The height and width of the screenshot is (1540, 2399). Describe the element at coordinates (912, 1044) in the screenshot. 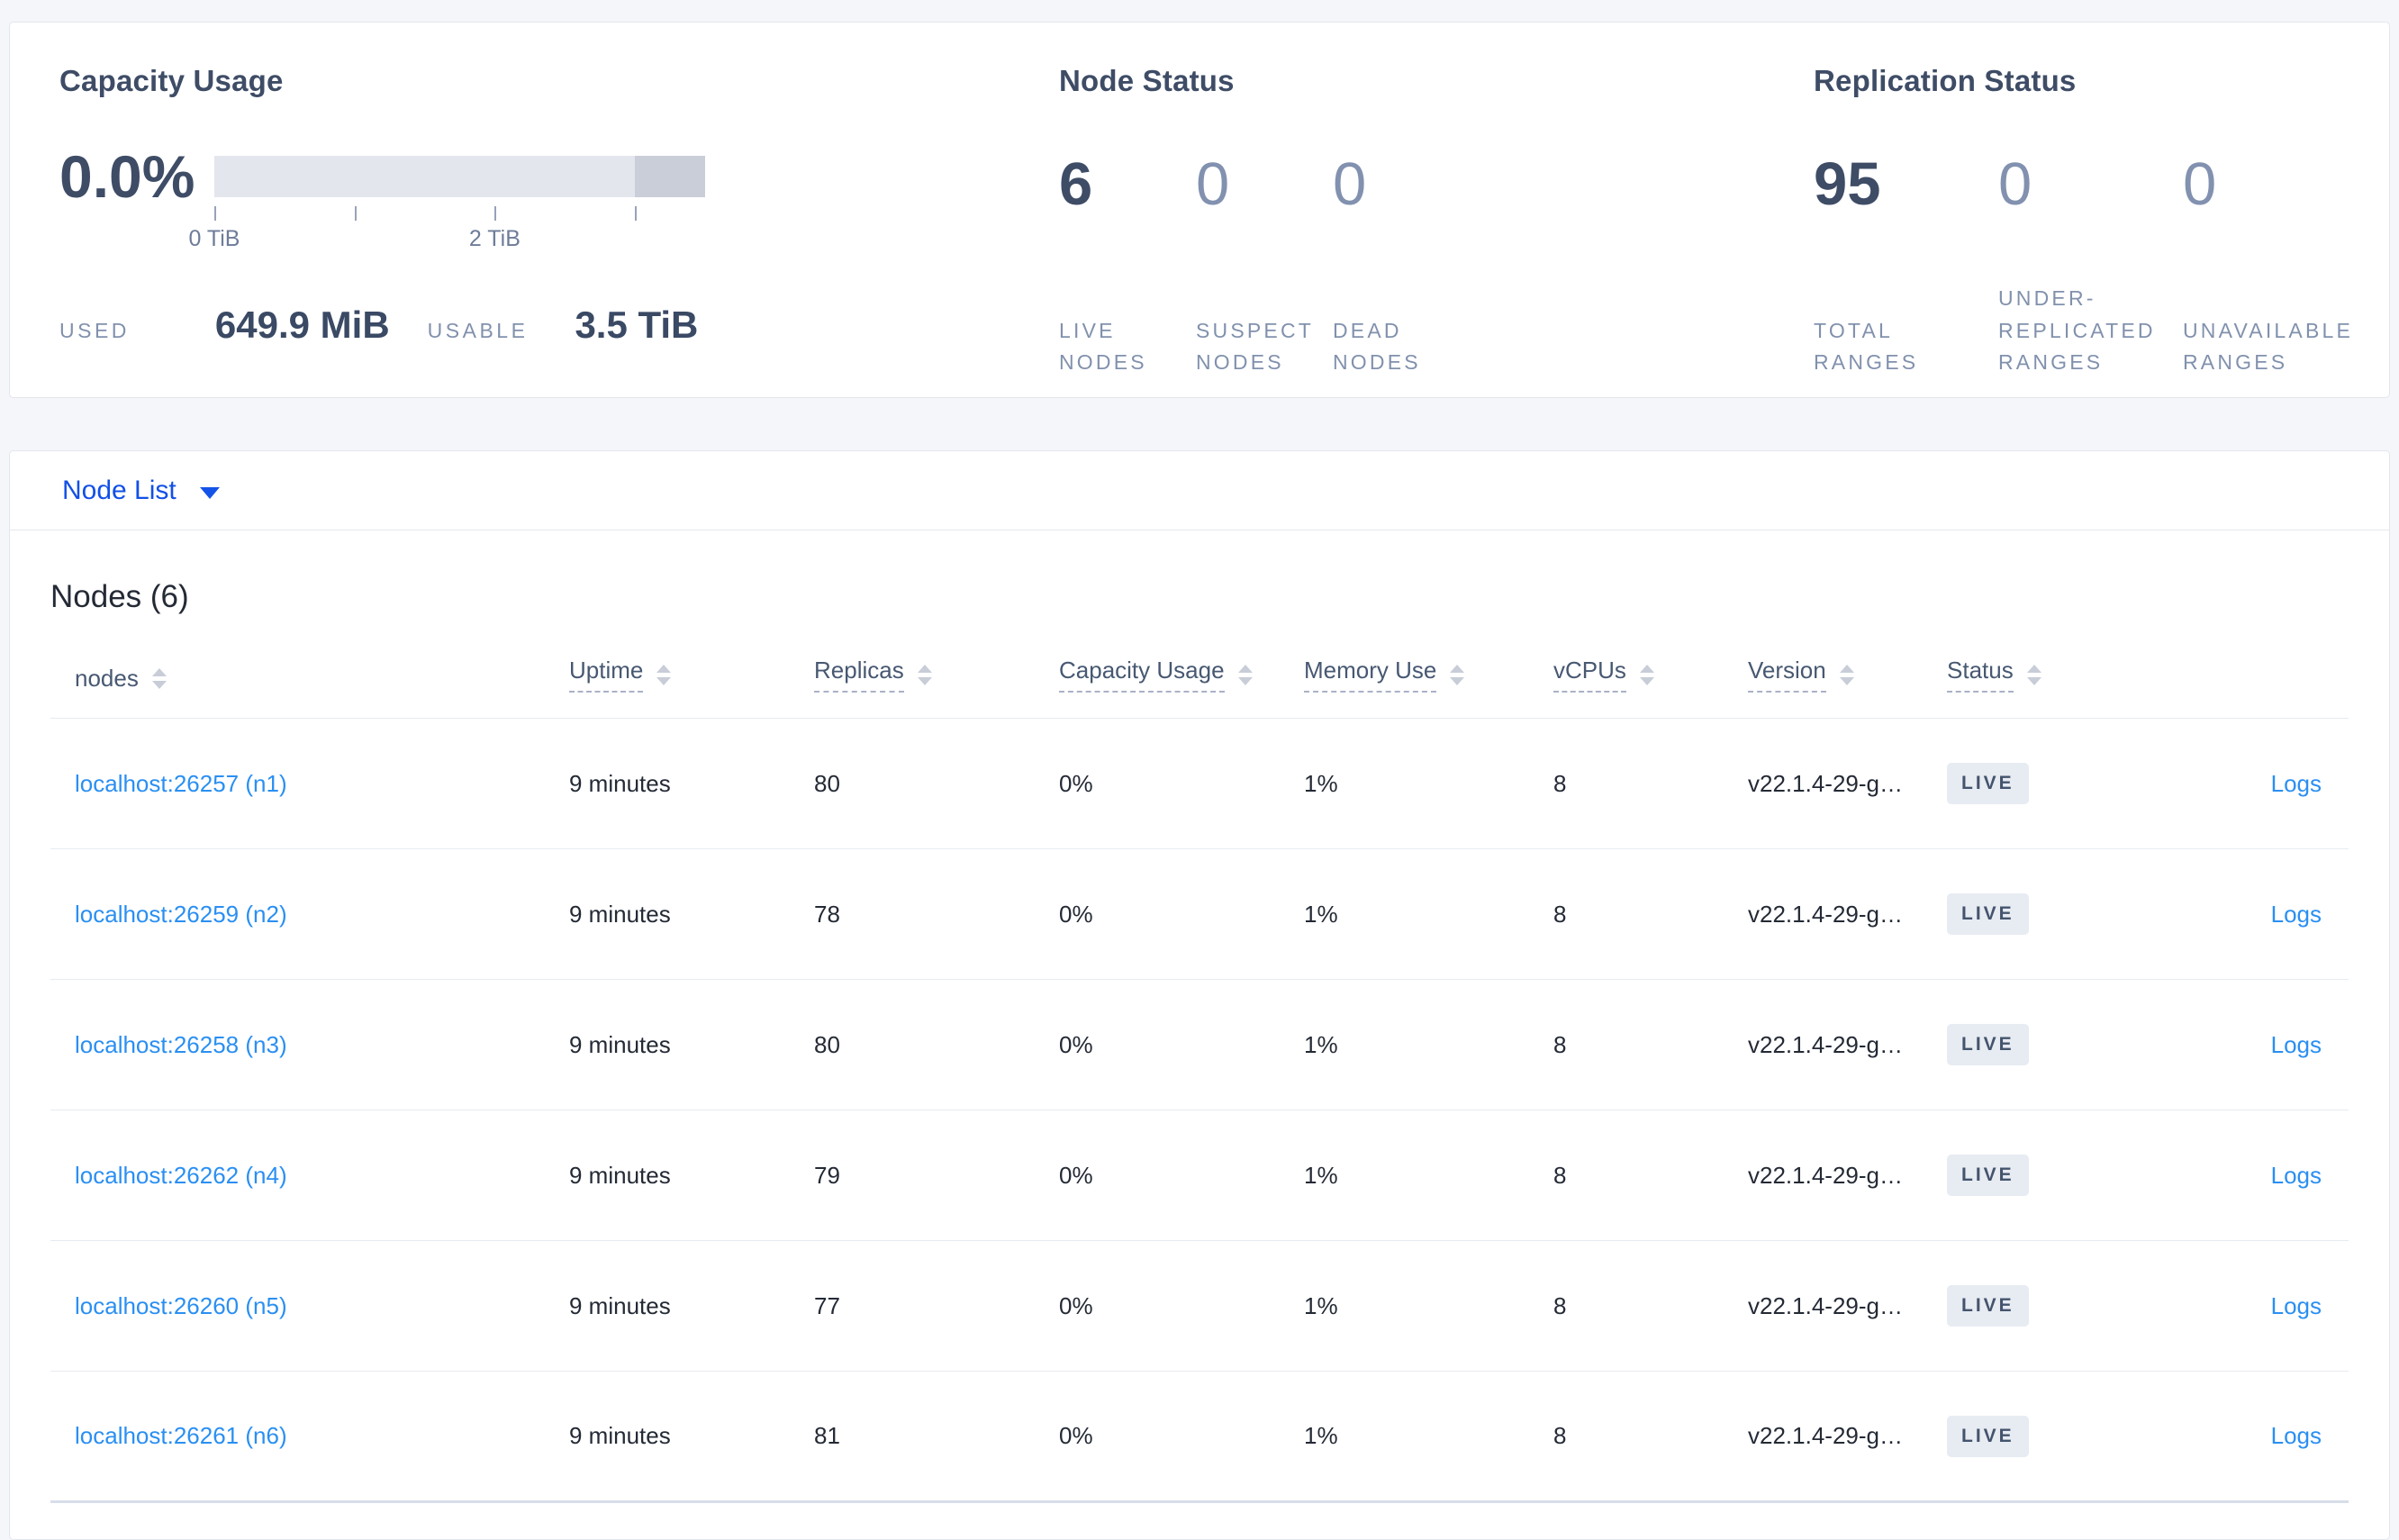

I see `replicas-cell: 80` at that location.